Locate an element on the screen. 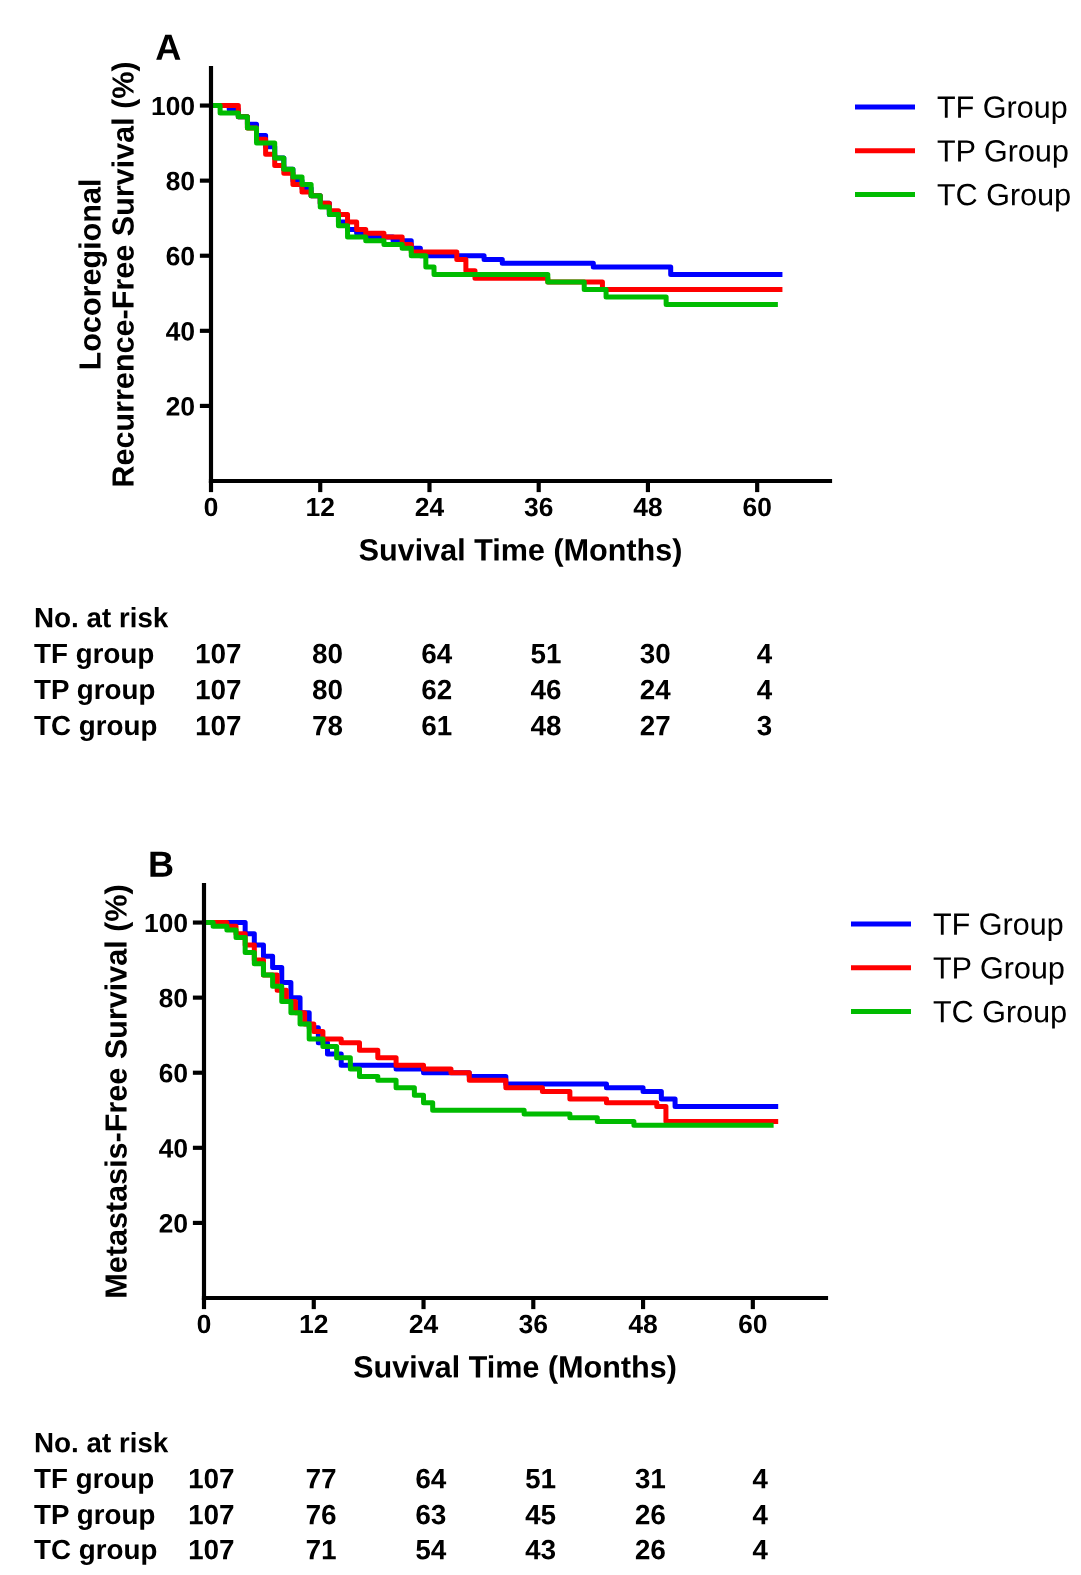  text: 61 is located at coordinates (437, 725).